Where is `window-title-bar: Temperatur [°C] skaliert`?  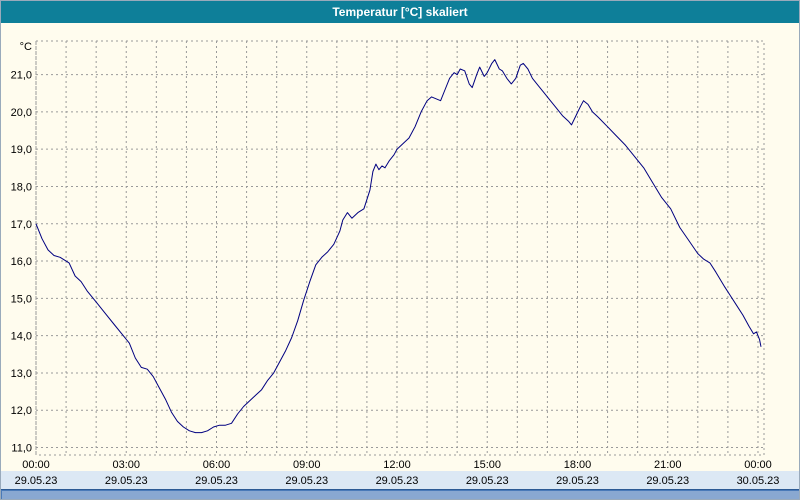
window-title-bar: Temperatur [°C] skaliert is located at coordinates (400, 12).